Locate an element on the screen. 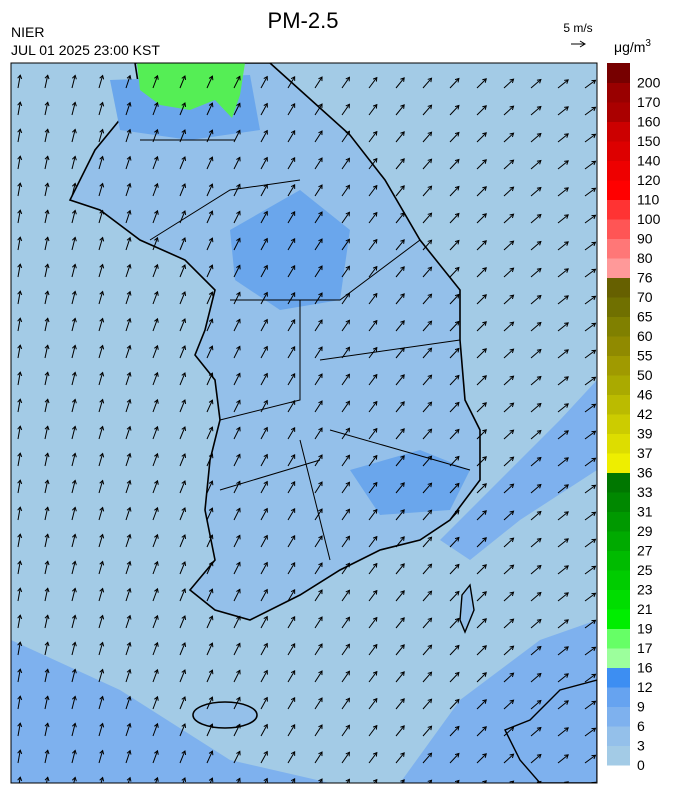 The width and height of the screenshot is (673, 800). colorbar-tick-label: 110 is located at coordinates (648, 200).